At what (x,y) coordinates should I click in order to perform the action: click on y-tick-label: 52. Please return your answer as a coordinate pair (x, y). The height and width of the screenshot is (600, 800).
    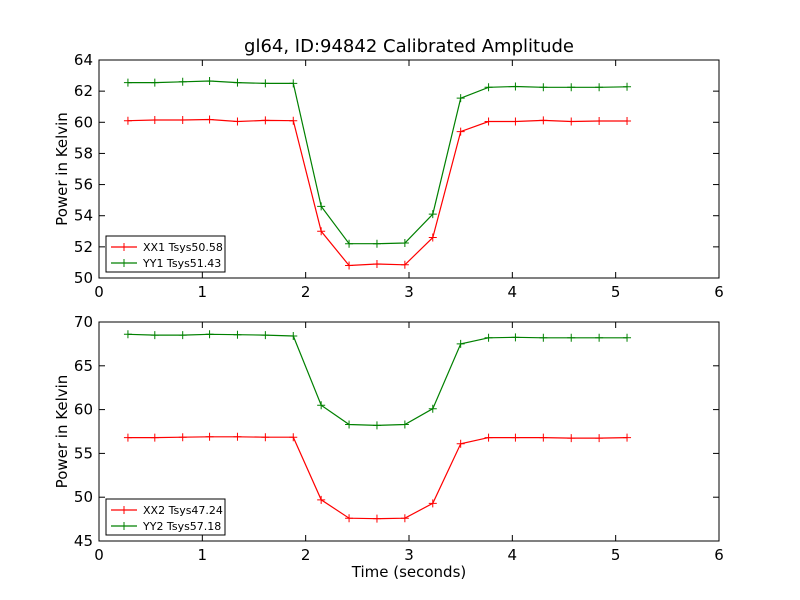
    Looking at the image, I should click on (83, 247).